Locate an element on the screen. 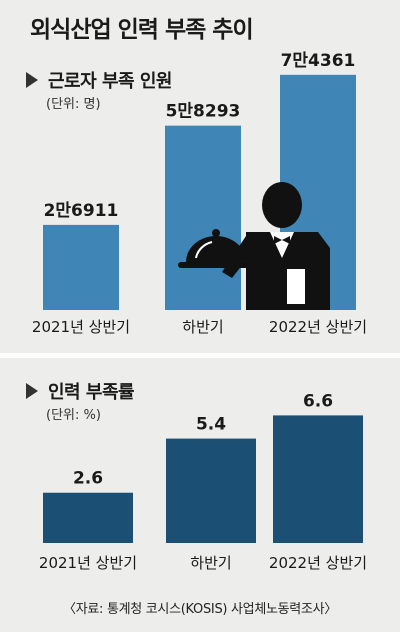 The image size is (400, 632). source-note: 〈자료: 통계청 코시스(KOSIS) 사업체노동력조사〉 is located at coordinates (200, 609).